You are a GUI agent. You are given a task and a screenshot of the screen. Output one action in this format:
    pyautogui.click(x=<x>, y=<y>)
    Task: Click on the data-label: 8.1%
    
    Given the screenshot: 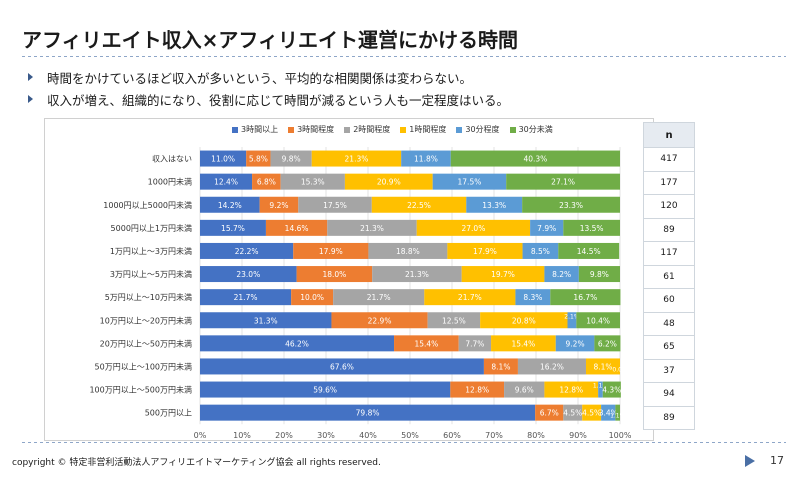 What is the action you would take?
    pyautogui.click(x=602, y=366)
    